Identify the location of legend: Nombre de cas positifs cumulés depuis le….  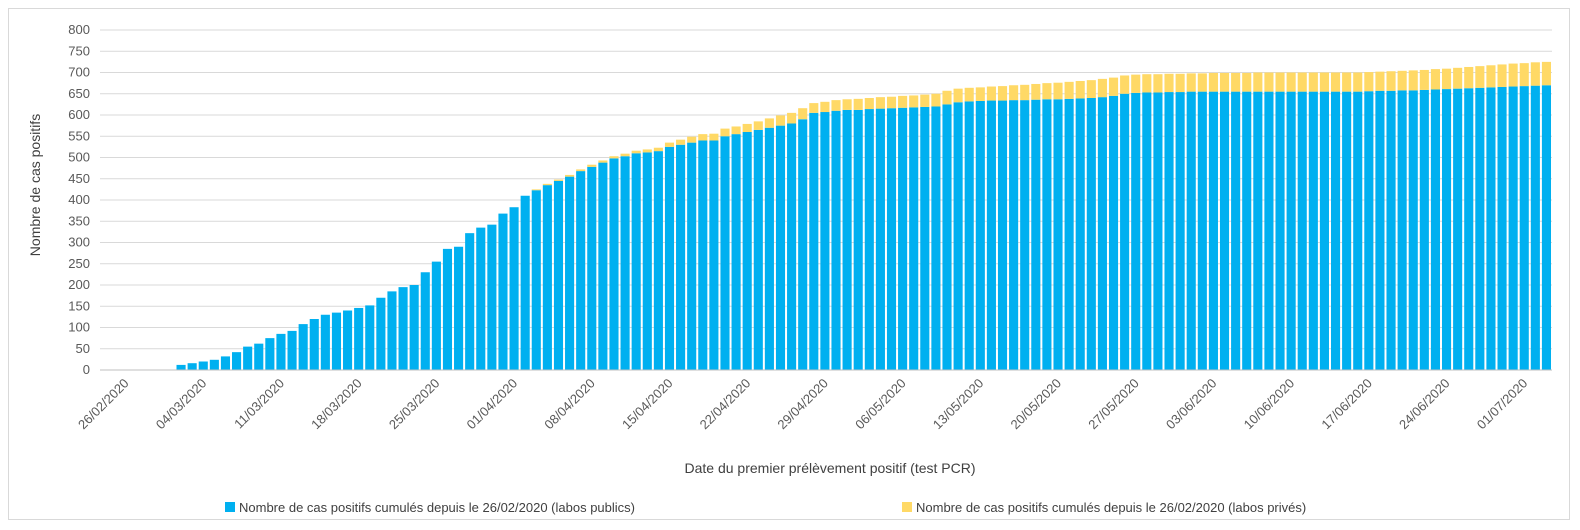
(765, 507).